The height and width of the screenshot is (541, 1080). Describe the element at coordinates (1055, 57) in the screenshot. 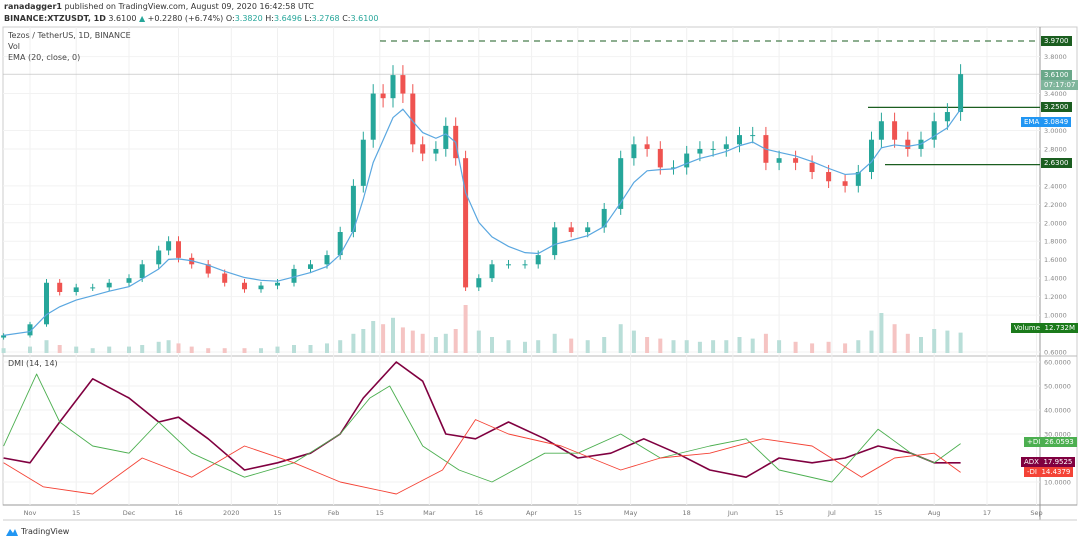

I see `y-tick-label: 3.8000` at that location.